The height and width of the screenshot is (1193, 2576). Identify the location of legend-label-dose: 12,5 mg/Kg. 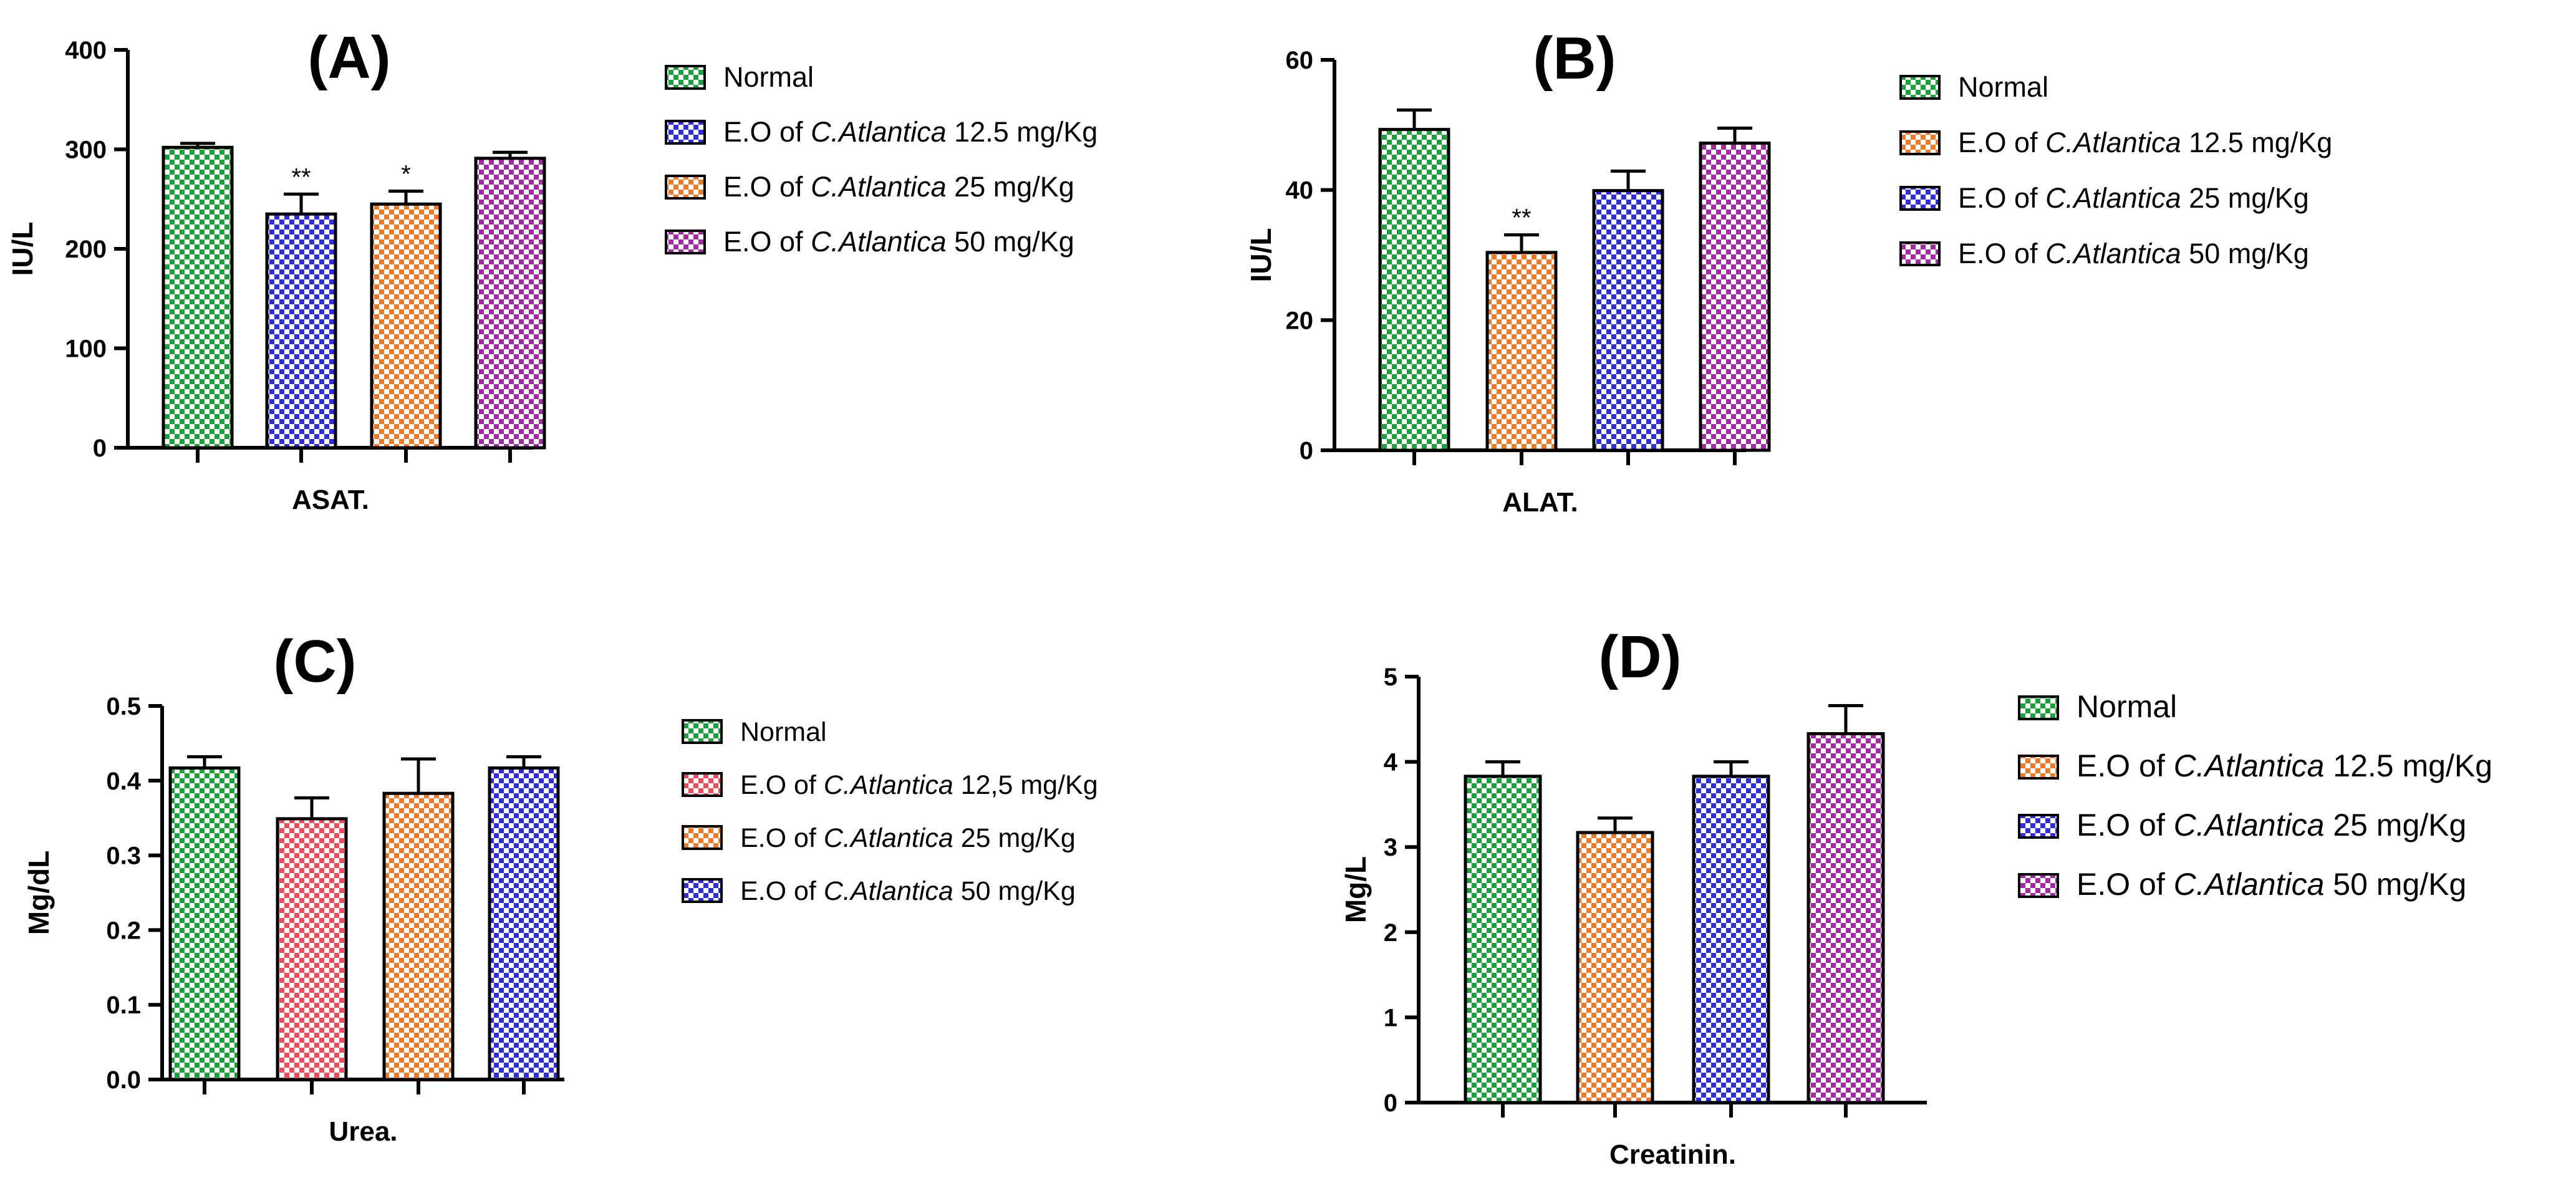
(1025, 785).